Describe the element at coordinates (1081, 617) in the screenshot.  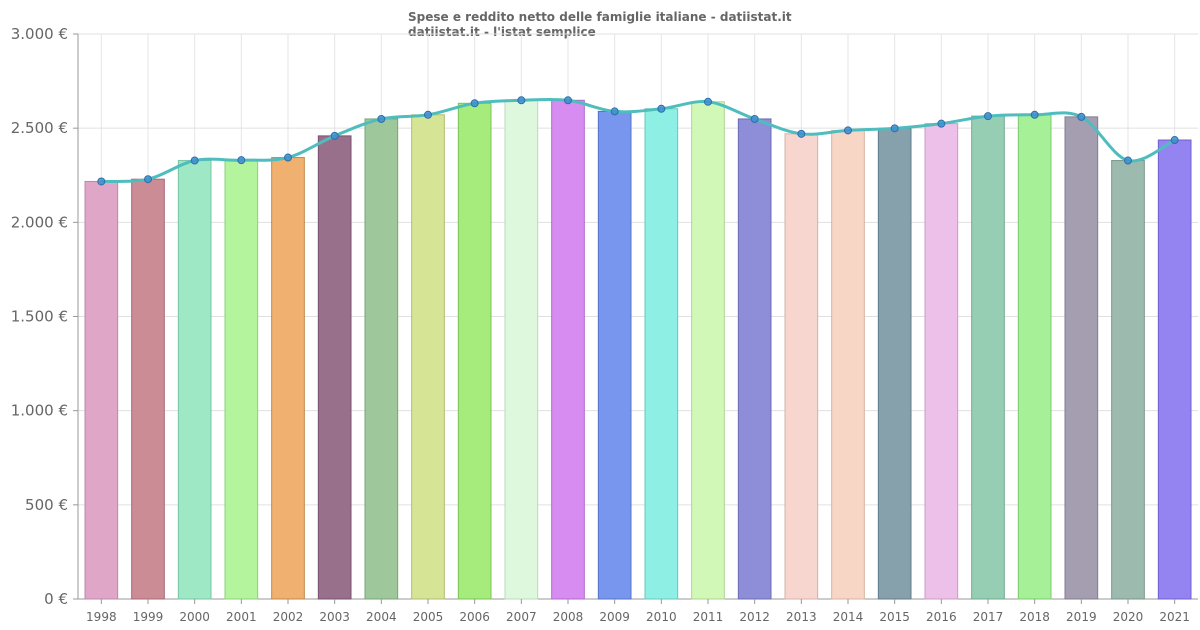
I see `x-tick-label: 2019` at that location.